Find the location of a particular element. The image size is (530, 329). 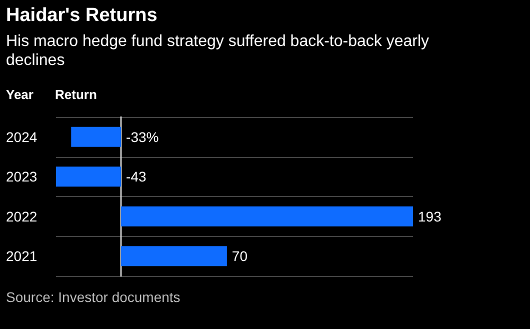

y-tick-label: 2022 is located at coordinates (22, 216).